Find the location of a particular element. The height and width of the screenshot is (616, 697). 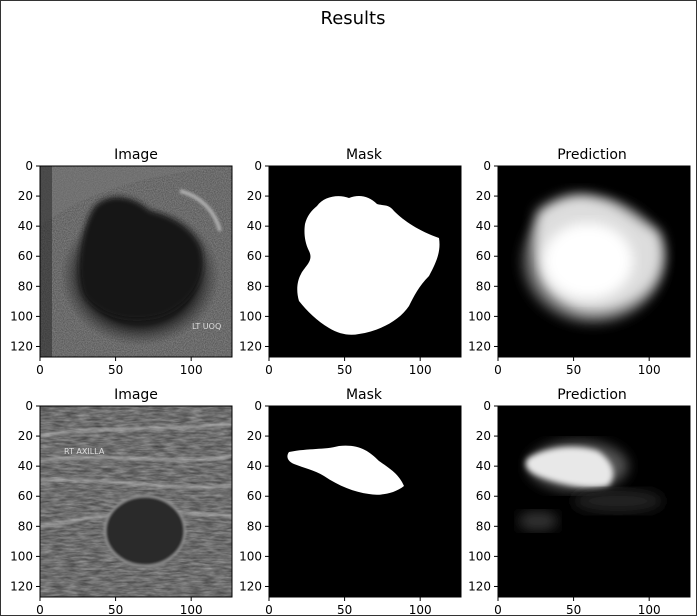

figure-title: Results is located at coordinates (353, 18).